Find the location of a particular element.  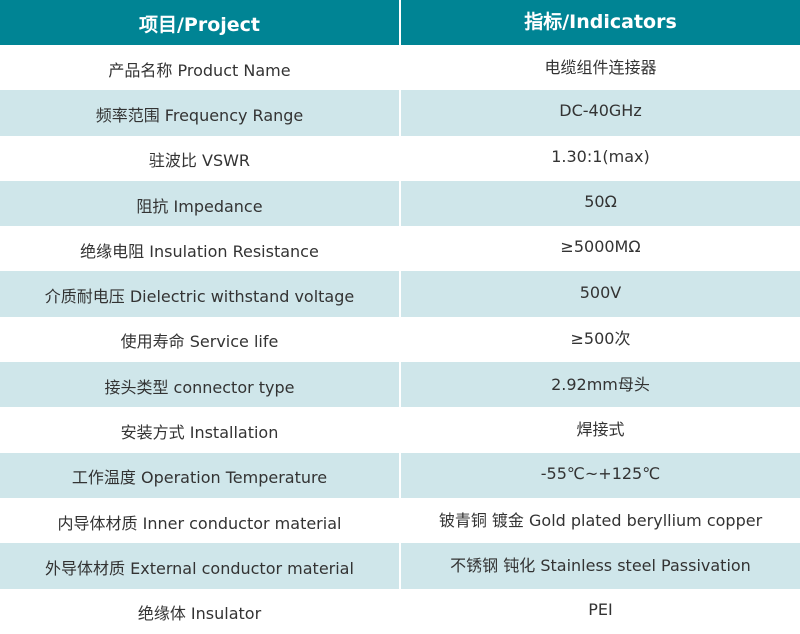

project-cell: 绝缘体 Insulator is located at coordinates (199, 614).